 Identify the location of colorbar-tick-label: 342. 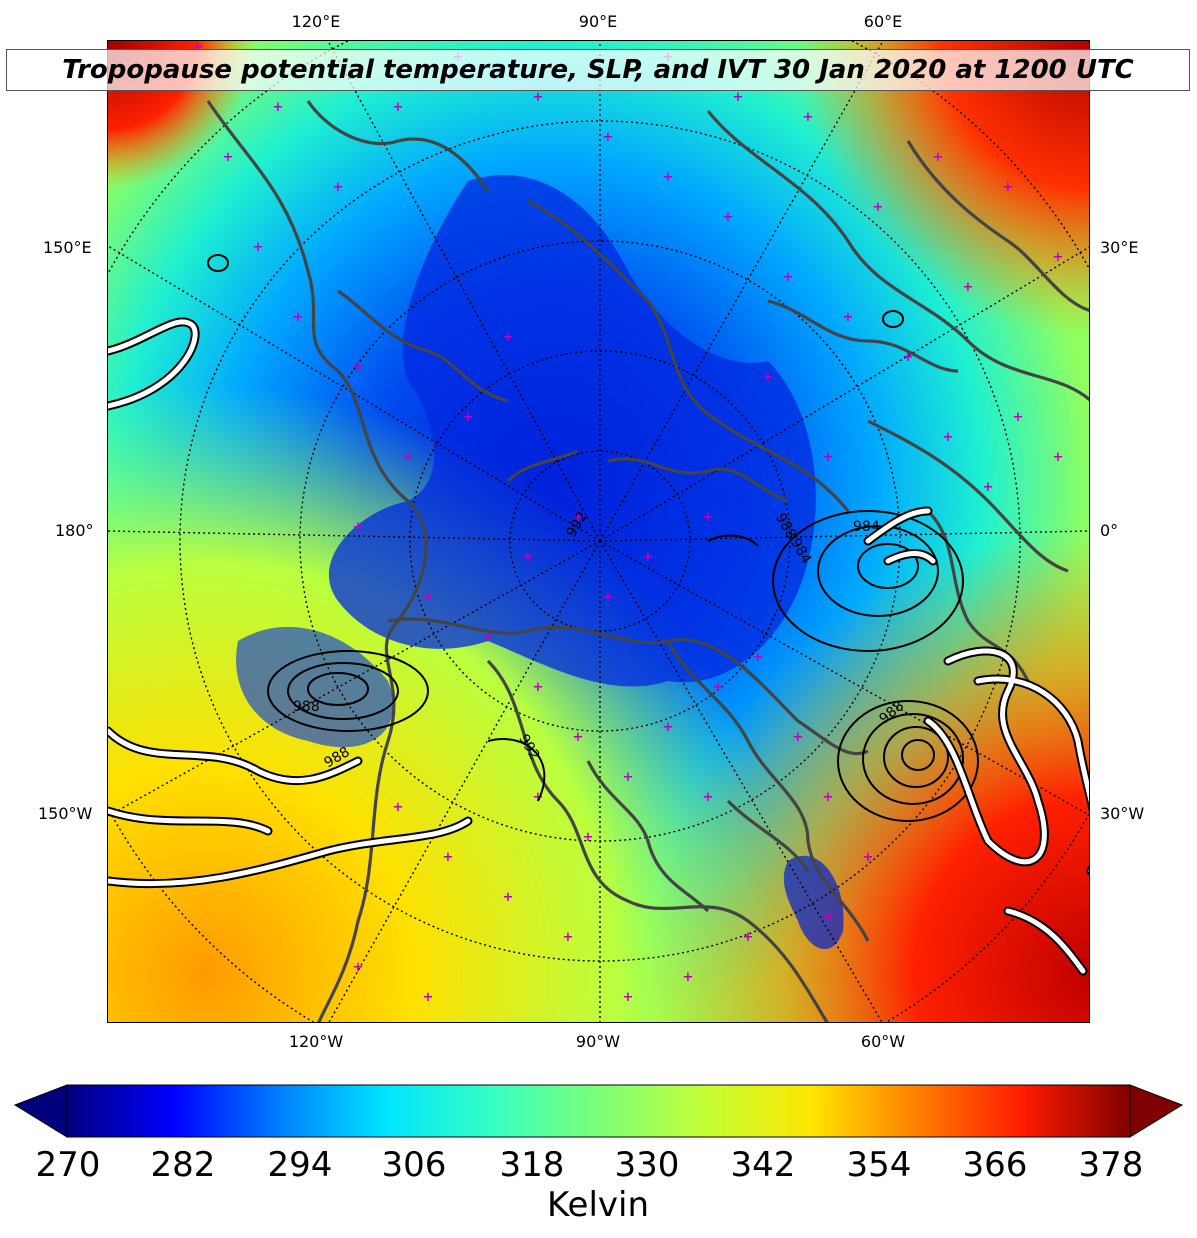
(763, 1165).